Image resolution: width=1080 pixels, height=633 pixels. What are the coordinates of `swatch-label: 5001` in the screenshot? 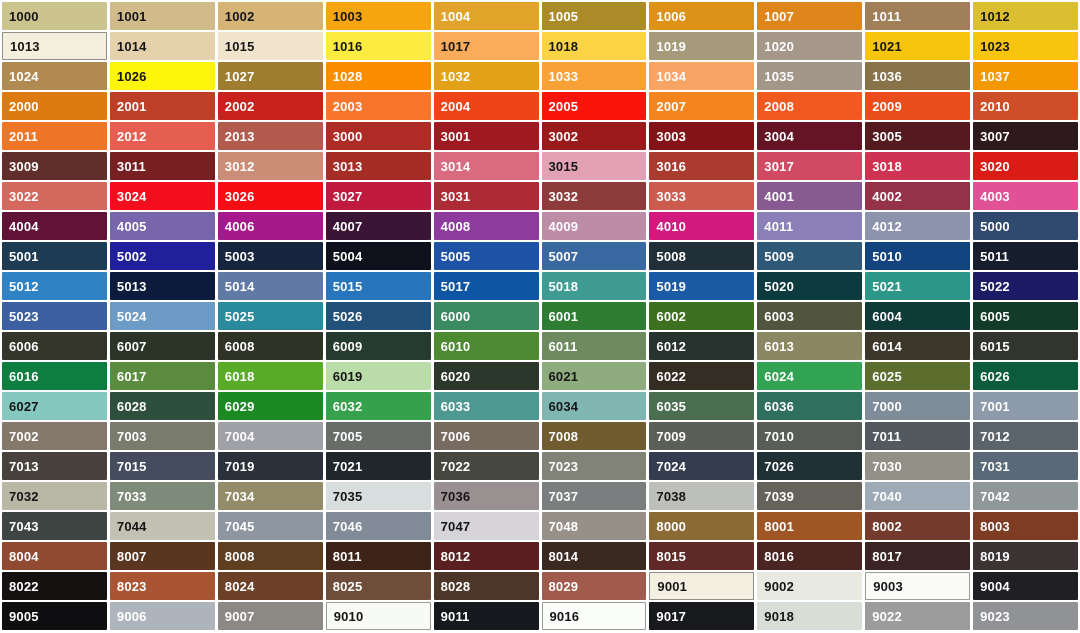 It's located at (24, 256).